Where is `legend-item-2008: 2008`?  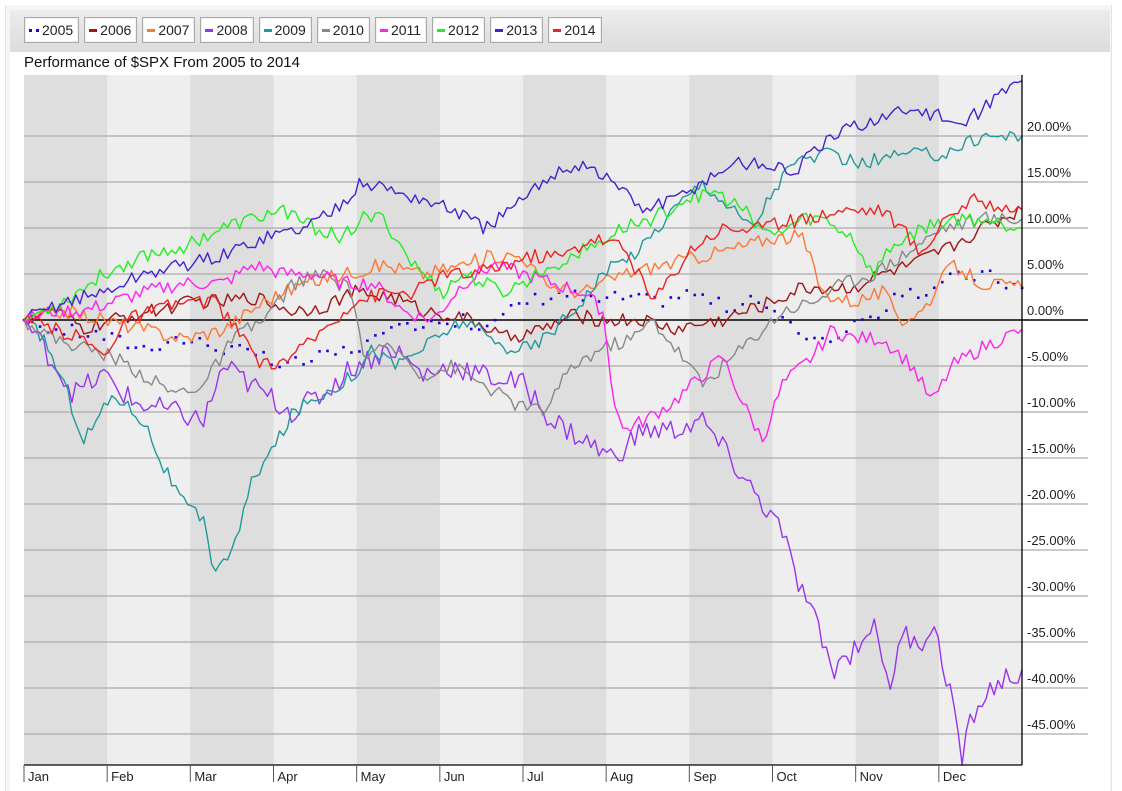 legend-item-2008: 2008 is located at coordinates (227, 30).